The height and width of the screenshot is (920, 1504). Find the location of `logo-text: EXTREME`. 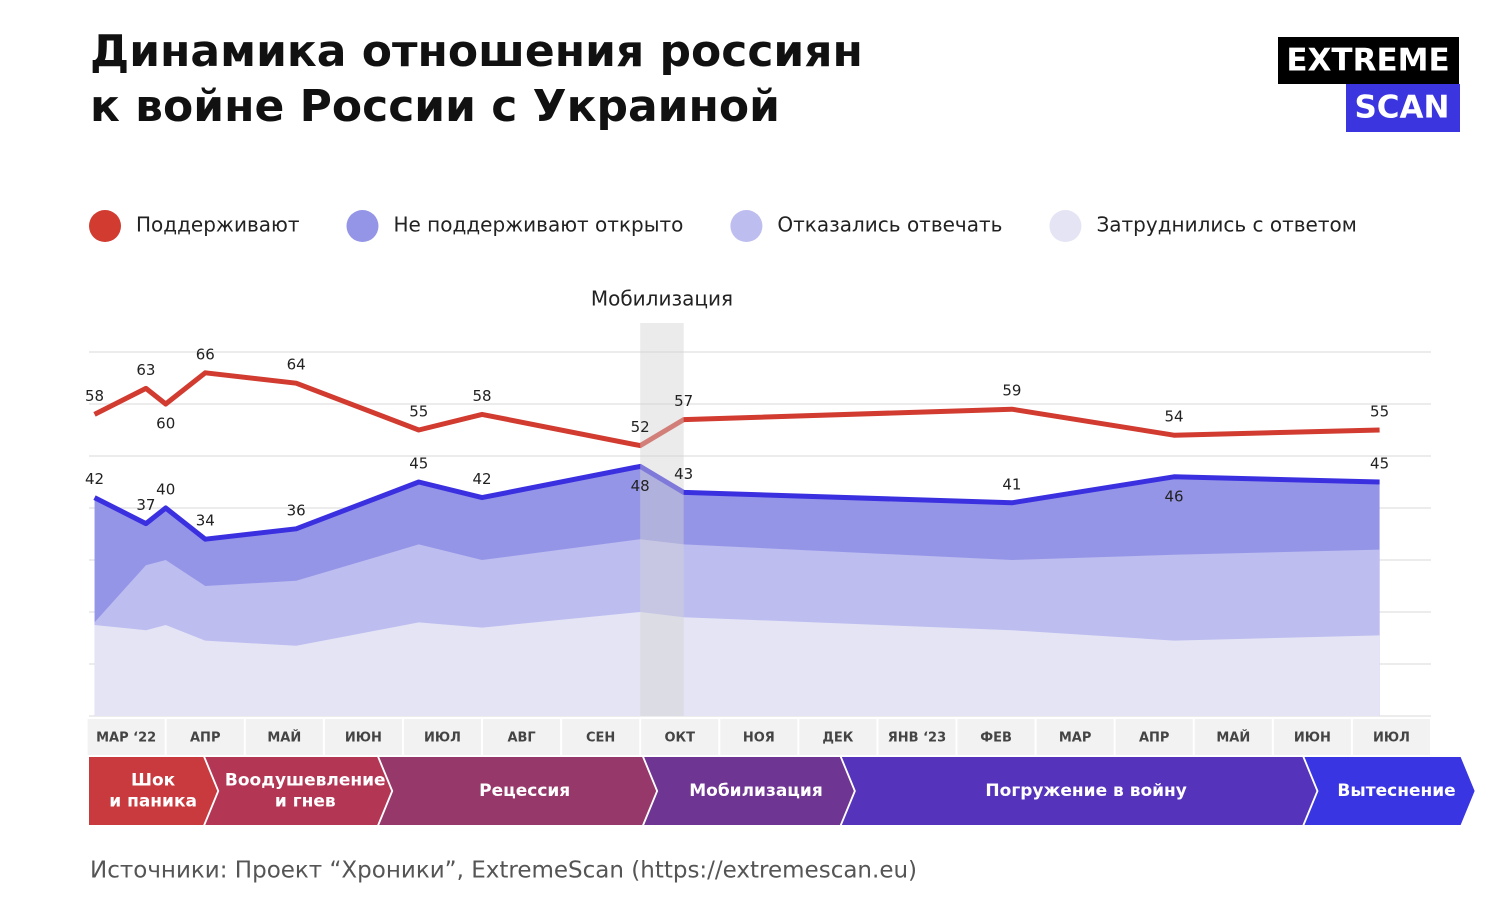

logo-text: EXTREME is located at coordinates (1367, 61).